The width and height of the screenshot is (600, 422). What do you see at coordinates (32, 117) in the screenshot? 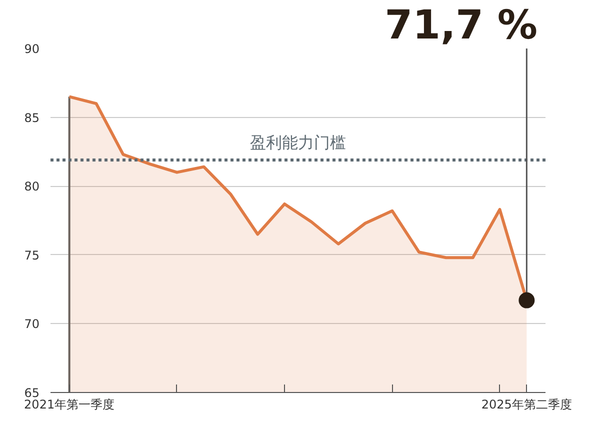
I see `y-tick-label: 85` at bounding box center [32, 117].